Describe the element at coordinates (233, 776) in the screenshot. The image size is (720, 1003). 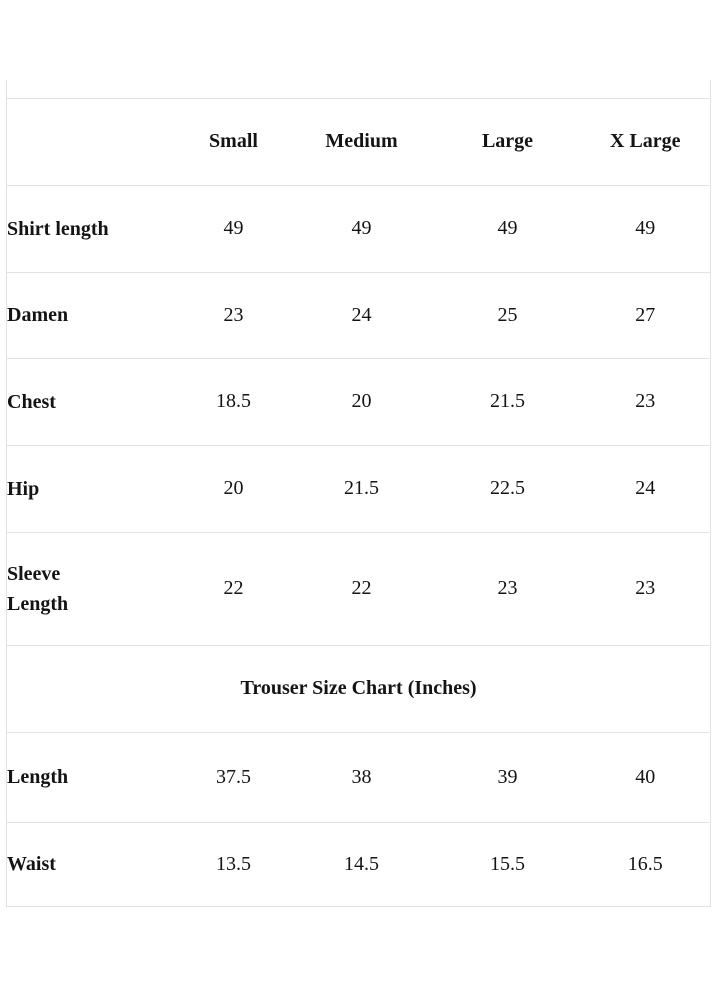
I see `cell-value: 37.5` at that location.